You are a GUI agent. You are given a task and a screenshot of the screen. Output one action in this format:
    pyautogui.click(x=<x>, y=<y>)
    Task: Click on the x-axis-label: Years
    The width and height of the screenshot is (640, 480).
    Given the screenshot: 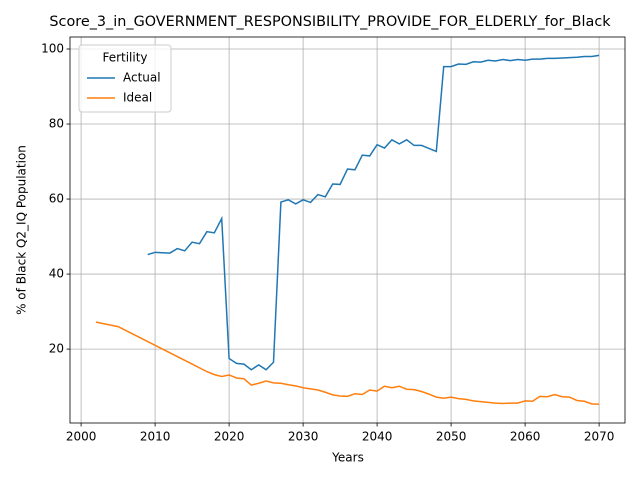 What is the action you would take?
    pyautogui.click(x=347, y=458)
    